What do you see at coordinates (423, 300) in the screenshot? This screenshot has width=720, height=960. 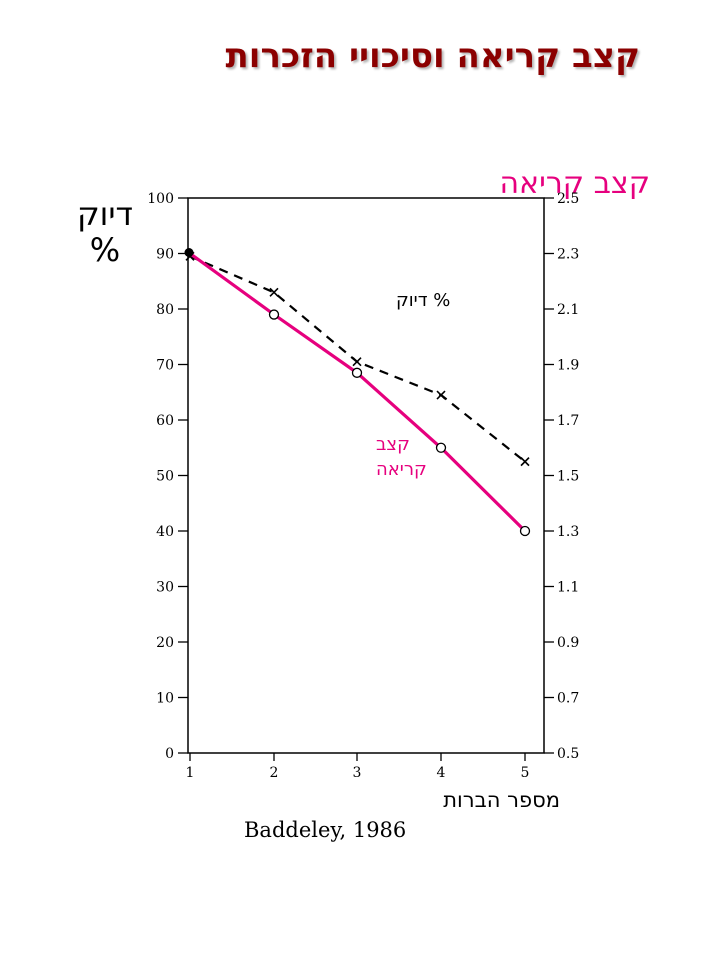 I see `accuracy-series-label: % דיוק` at bounding box center [423, 300].